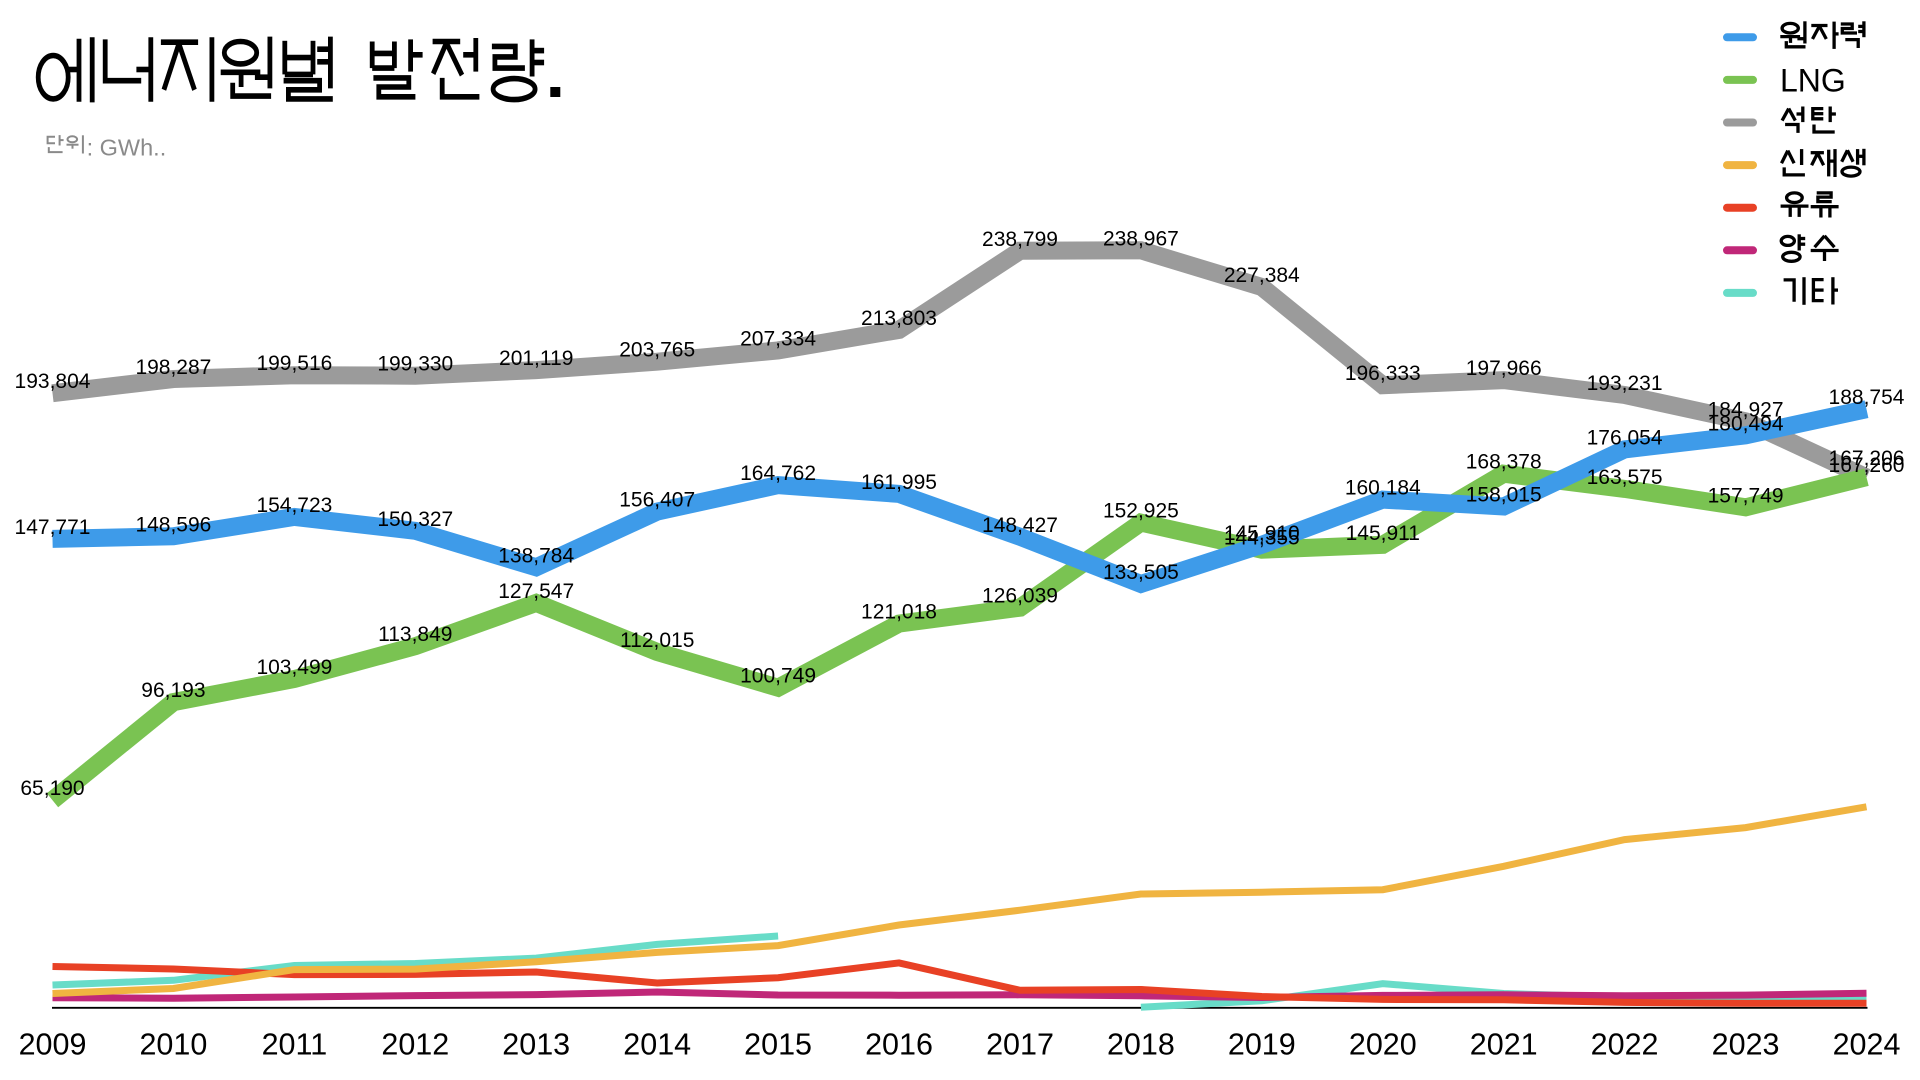  I want to click on svg-text: 207,334, so click(778, 338).